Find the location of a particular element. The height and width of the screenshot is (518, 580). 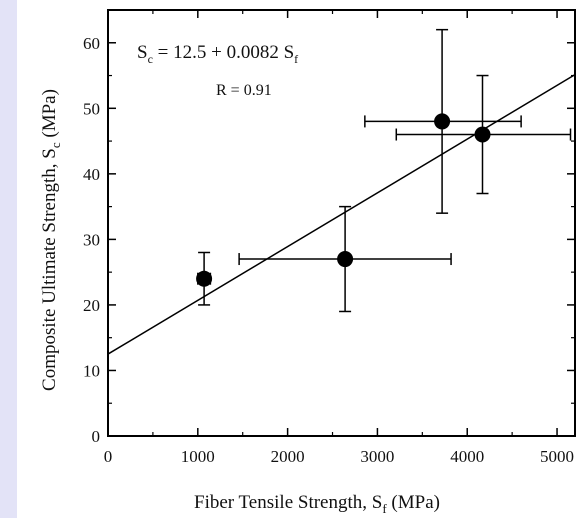

y-tick-label: 40 is located at coordinates (91, 174).